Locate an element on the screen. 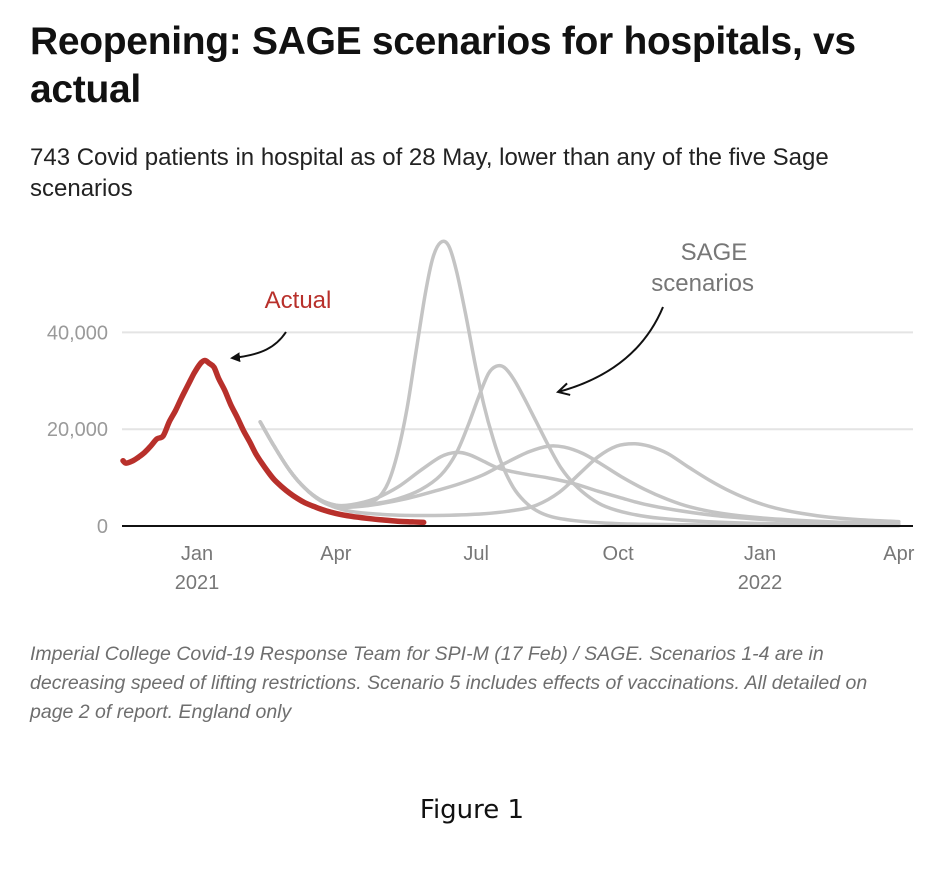 The height and width of the screenshot is (870, 944). gridlines is located at coordinates (517, 381).